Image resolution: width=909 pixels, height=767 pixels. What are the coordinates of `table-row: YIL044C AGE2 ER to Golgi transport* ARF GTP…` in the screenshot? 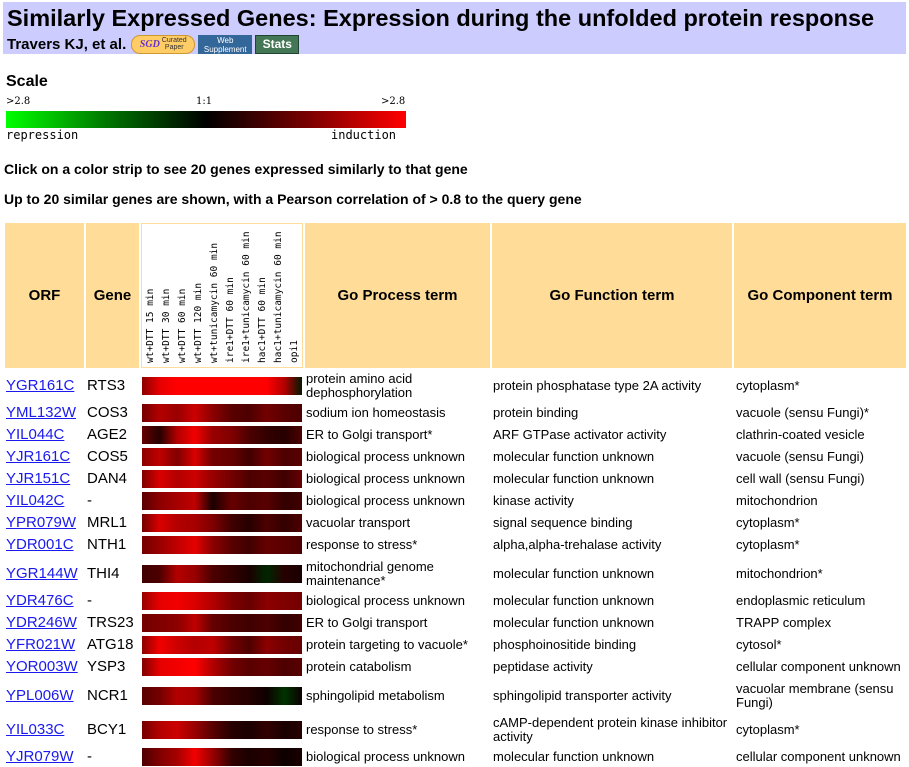 It's located at (454, 435).